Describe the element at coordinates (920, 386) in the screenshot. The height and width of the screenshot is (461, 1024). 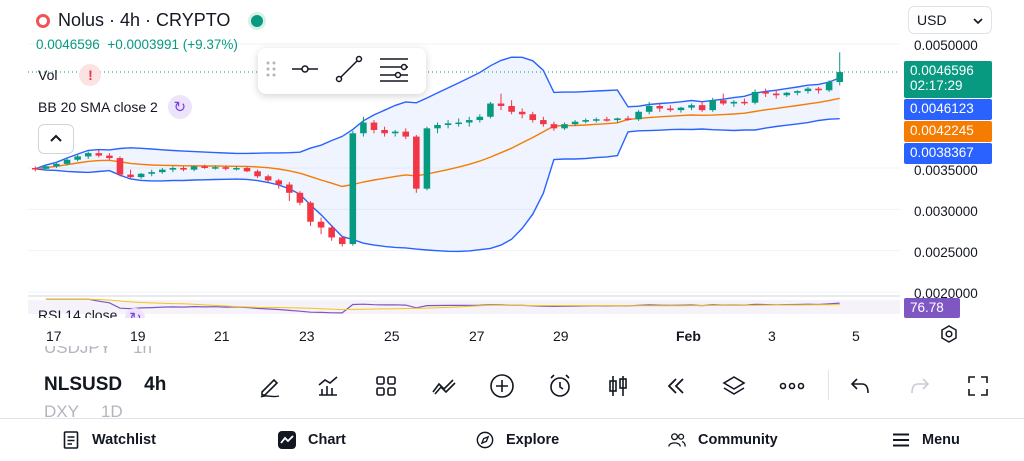
I see `redo-icon` at that location.